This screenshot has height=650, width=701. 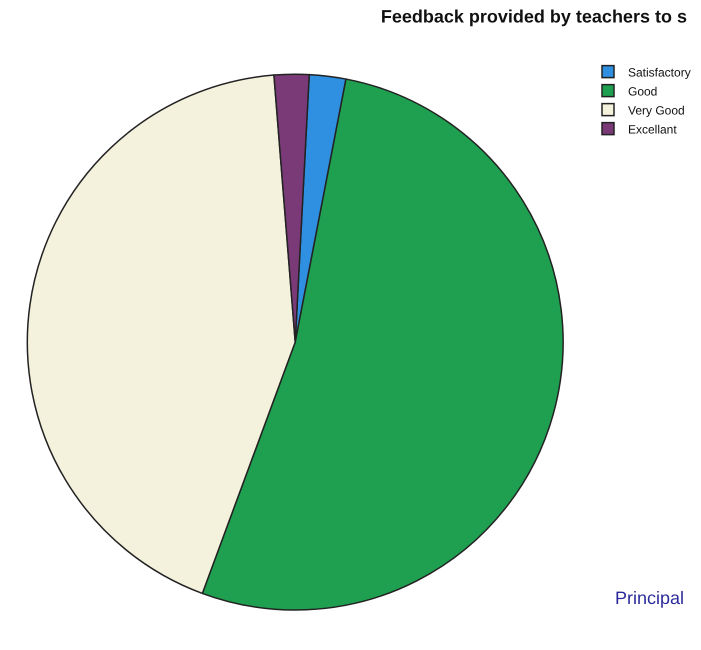 What do you see at coordinates (653, 129) in the screenshot?
I see `legend-label: Excellant` at bounding box center [653, 129].